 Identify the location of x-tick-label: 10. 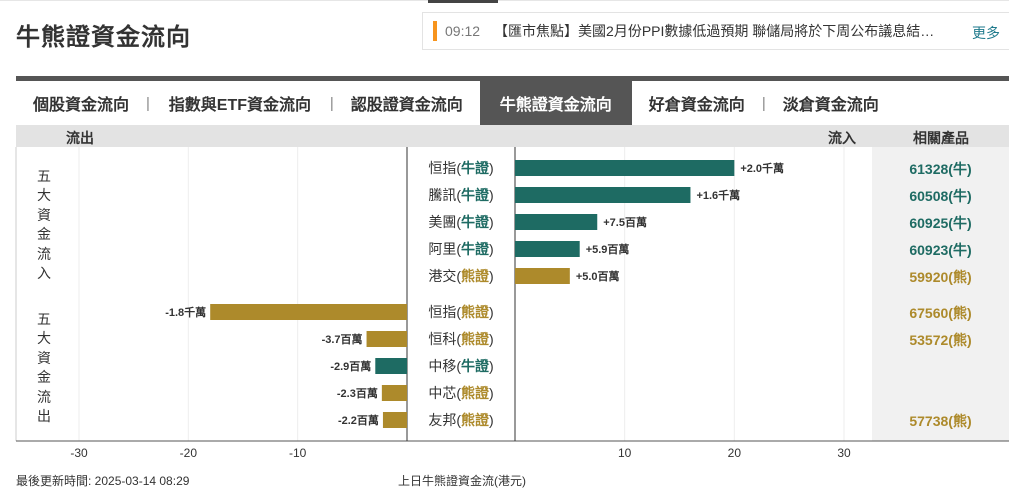
(625, 453).